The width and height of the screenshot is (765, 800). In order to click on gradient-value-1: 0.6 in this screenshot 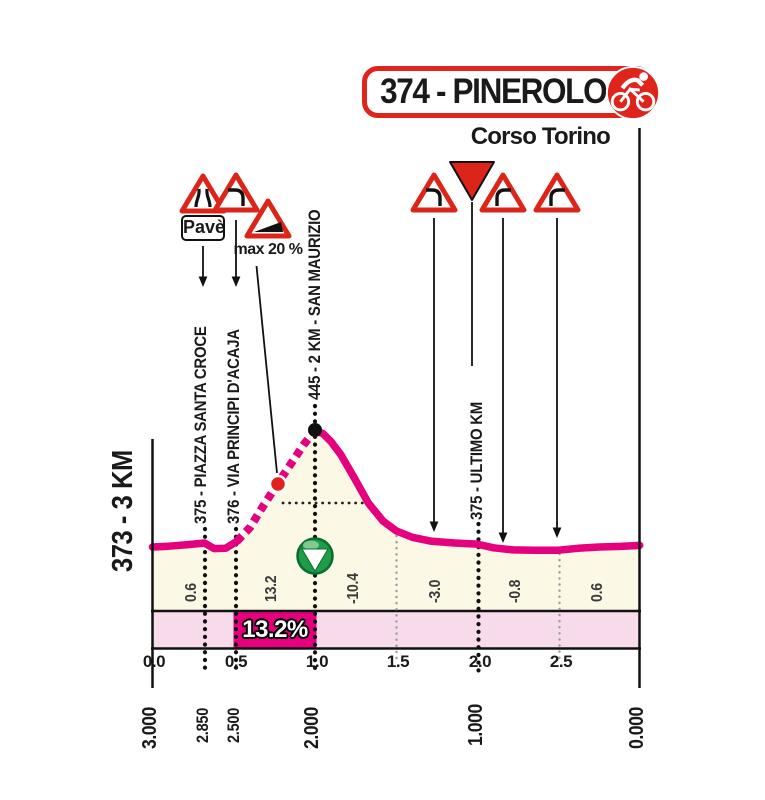, I will do `click(191, 592)`.